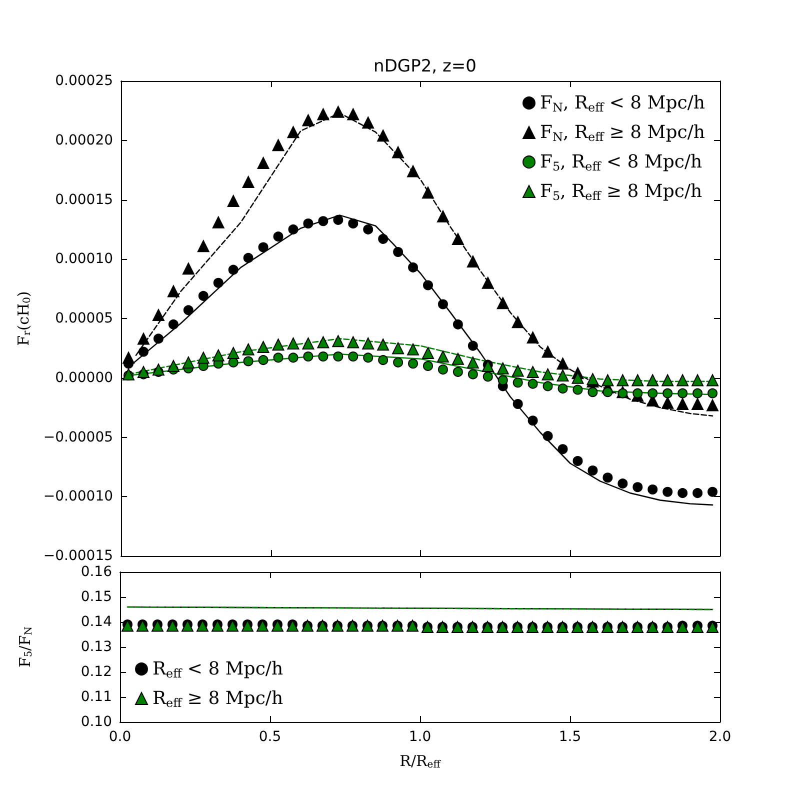  Describe the element at coordinates (78, 496) in the screenshot. I see `y-tick-label: −0.00010` at that location.